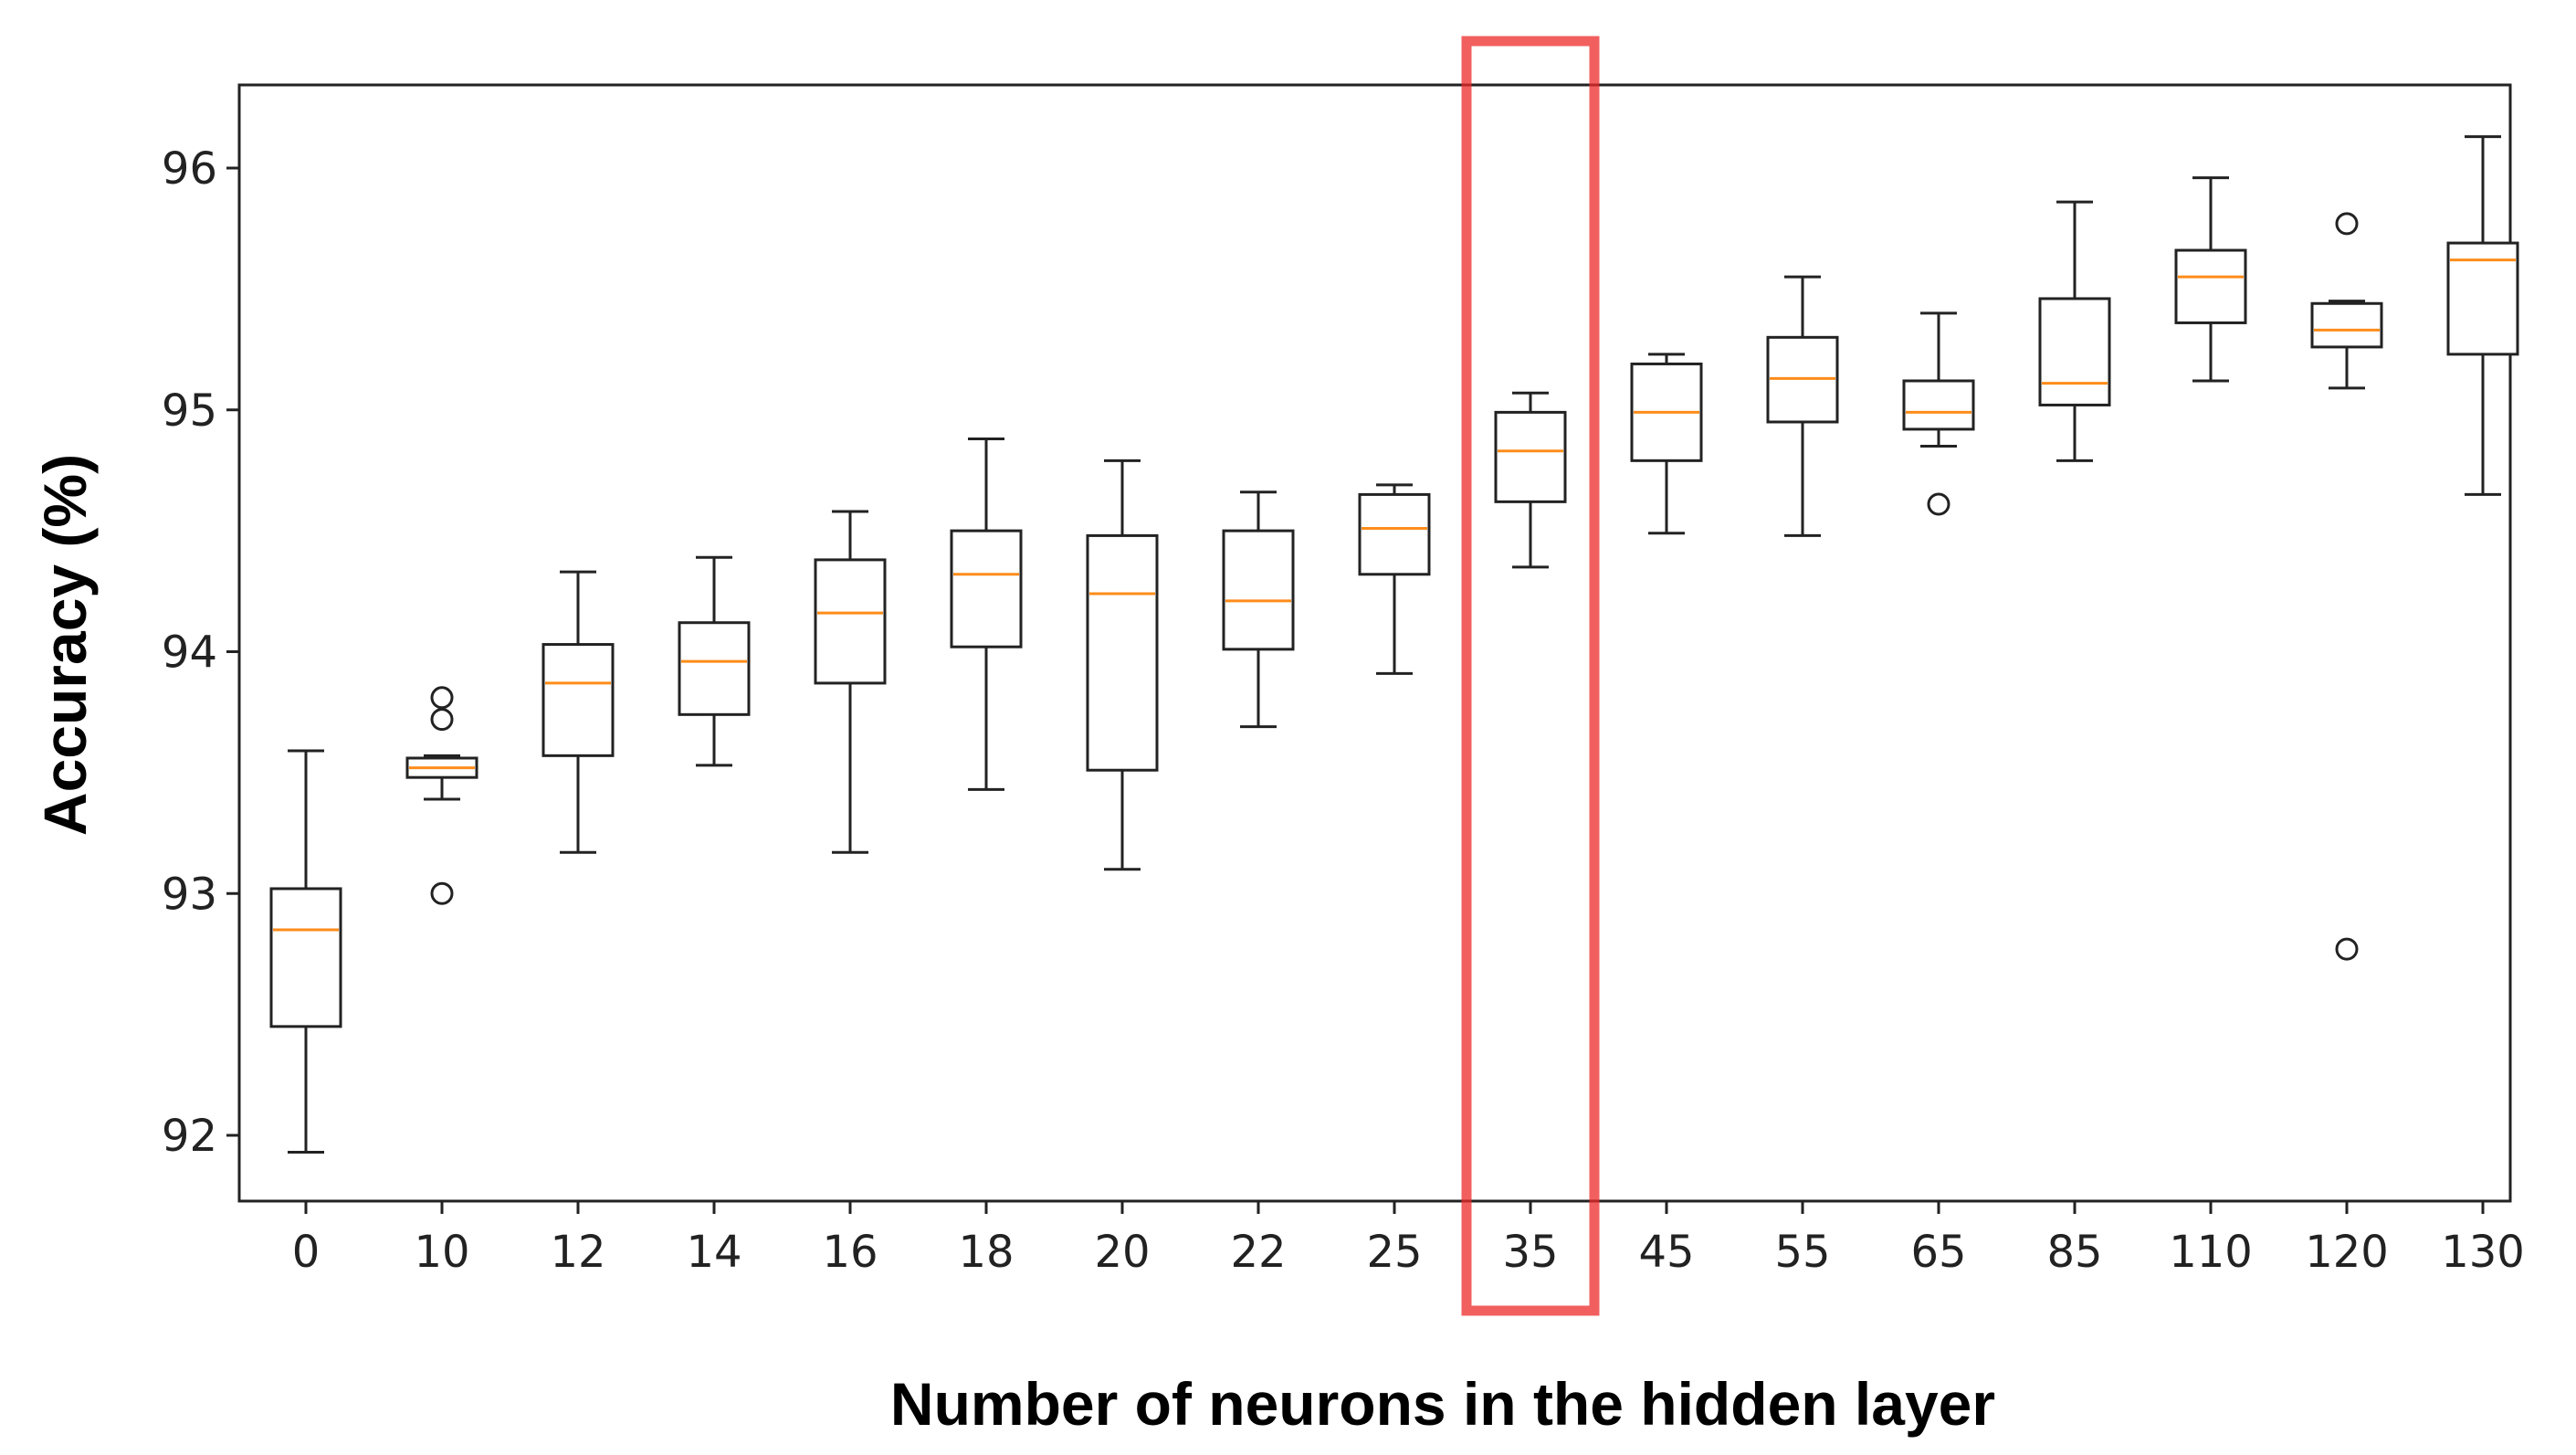 Image resolution: width=2576 pixels, height=1455 pixels. Describe the element at coordinates (713, 1253) in the screenshot. I see `x-tick-label: 14` at that location.